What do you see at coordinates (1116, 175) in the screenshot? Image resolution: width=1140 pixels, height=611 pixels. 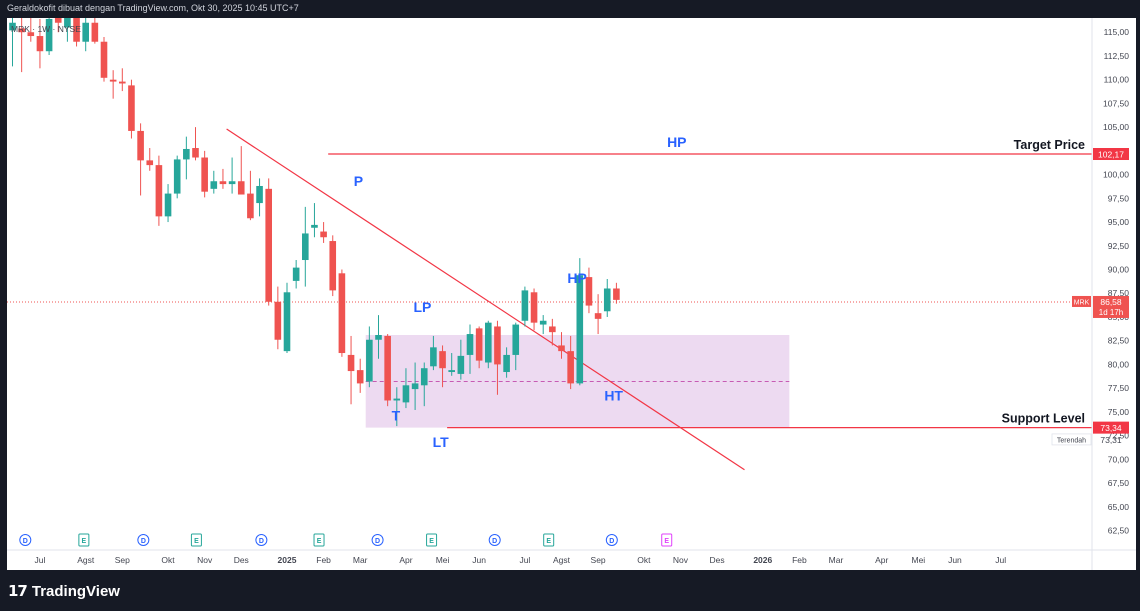 I see `y-tick-label: 100,00` at bounding box center [1116, 175].